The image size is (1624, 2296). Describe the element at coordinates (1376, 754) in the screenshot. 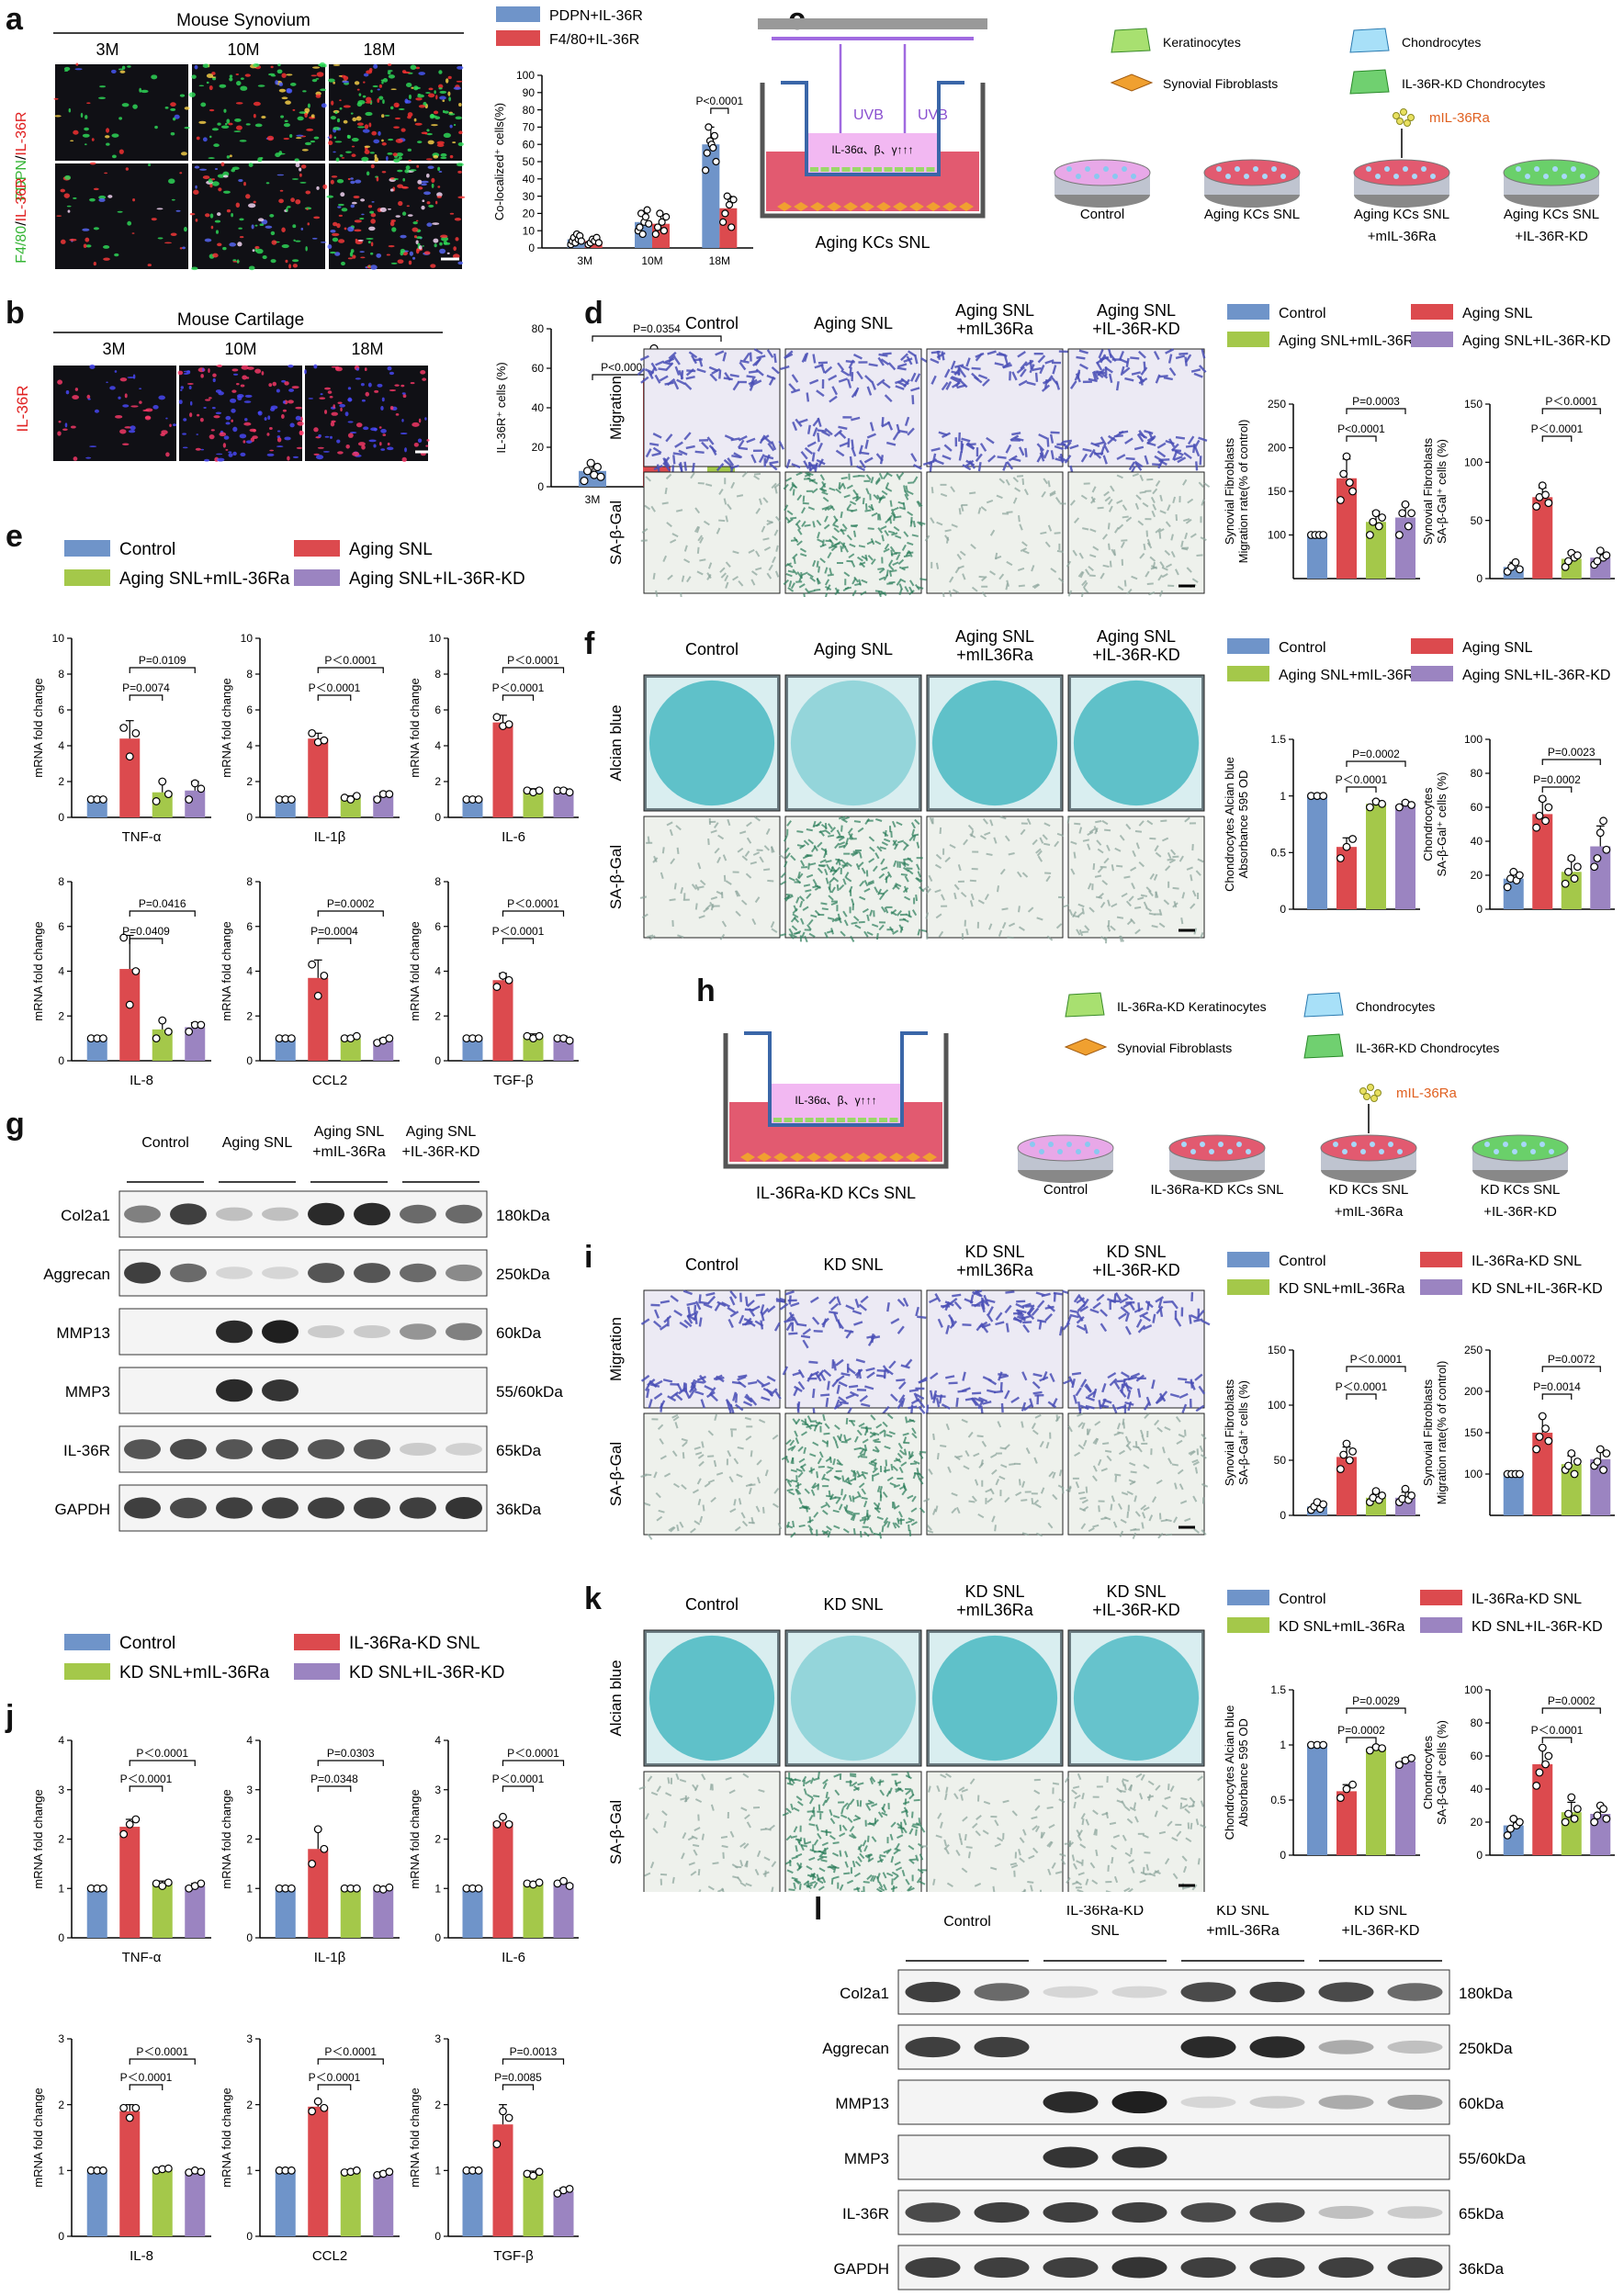

I see `p-value-label: P=0.0002` at that location.